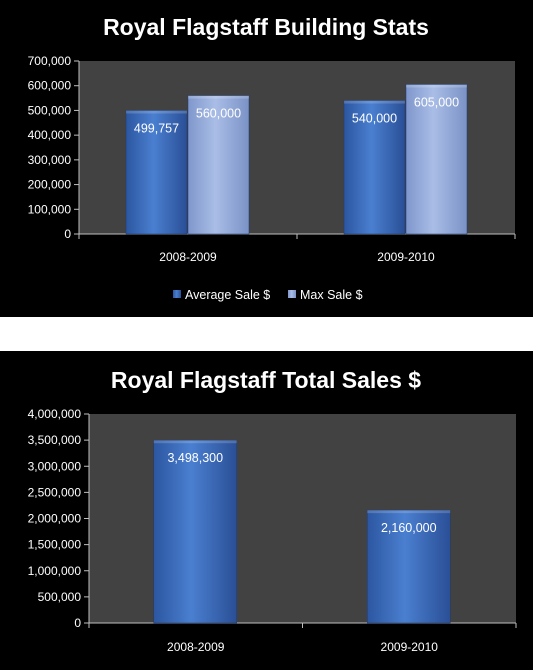  What do you see at coordinates (218, 165) in the screenshot?
I see `bar-max-sale-2008-2009` at bounding box center [218, 165].